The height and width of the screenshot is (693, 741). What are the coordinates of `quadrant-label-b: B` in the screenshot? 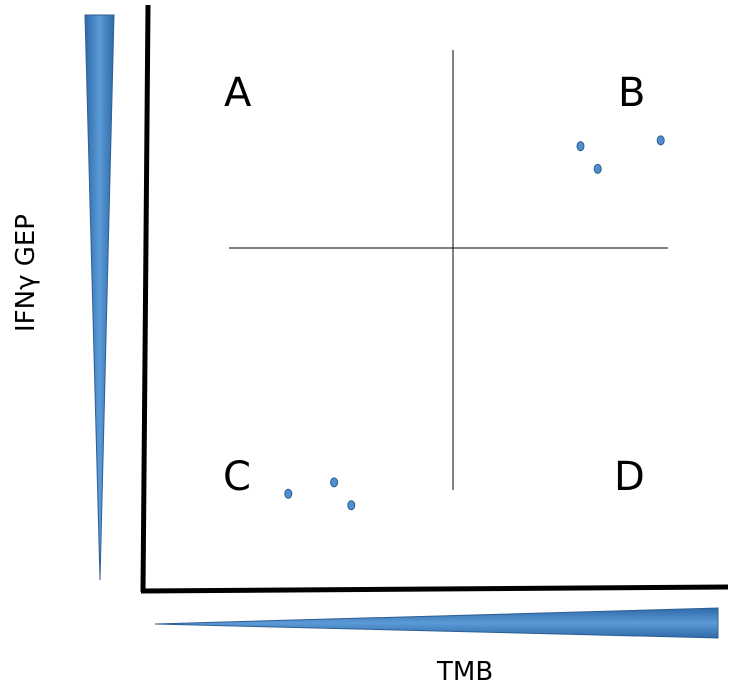 It's located at (631, 93).